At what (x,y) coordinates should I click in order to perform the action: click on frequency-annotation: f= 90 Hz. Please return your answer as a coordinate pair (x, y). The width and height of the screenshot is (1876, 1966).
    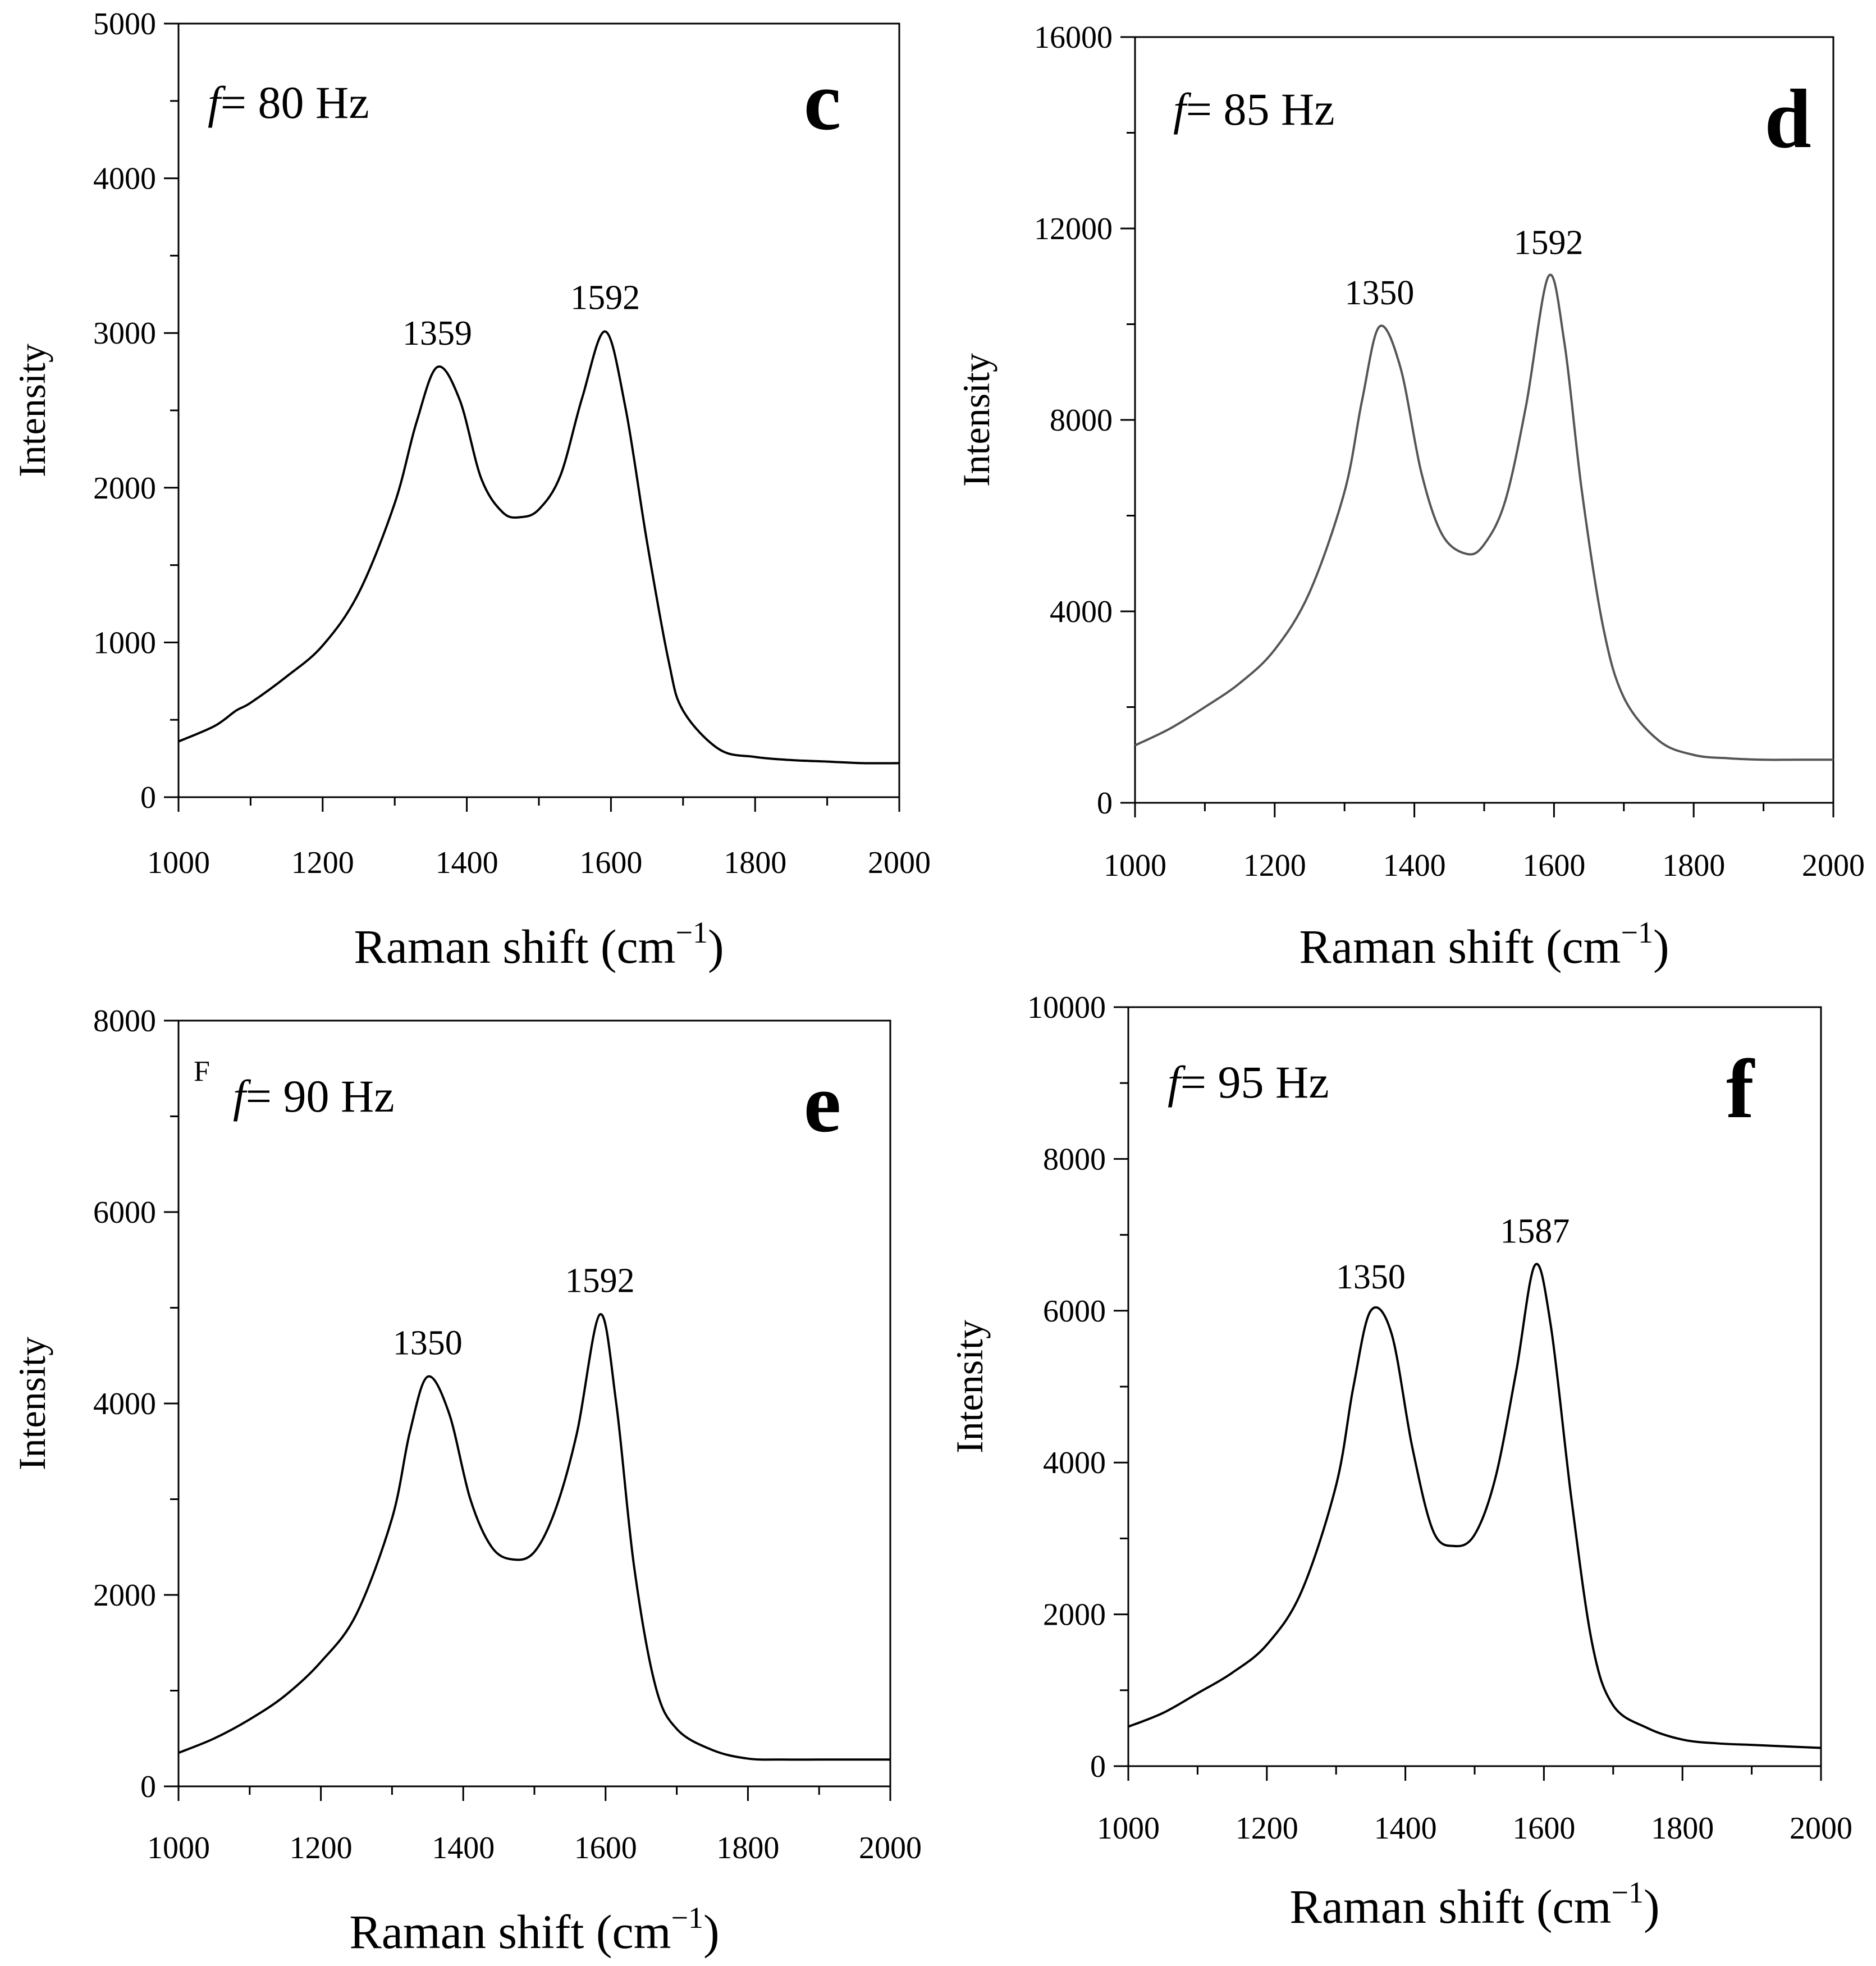
    Looking at the image, I should click on (314, 1096).